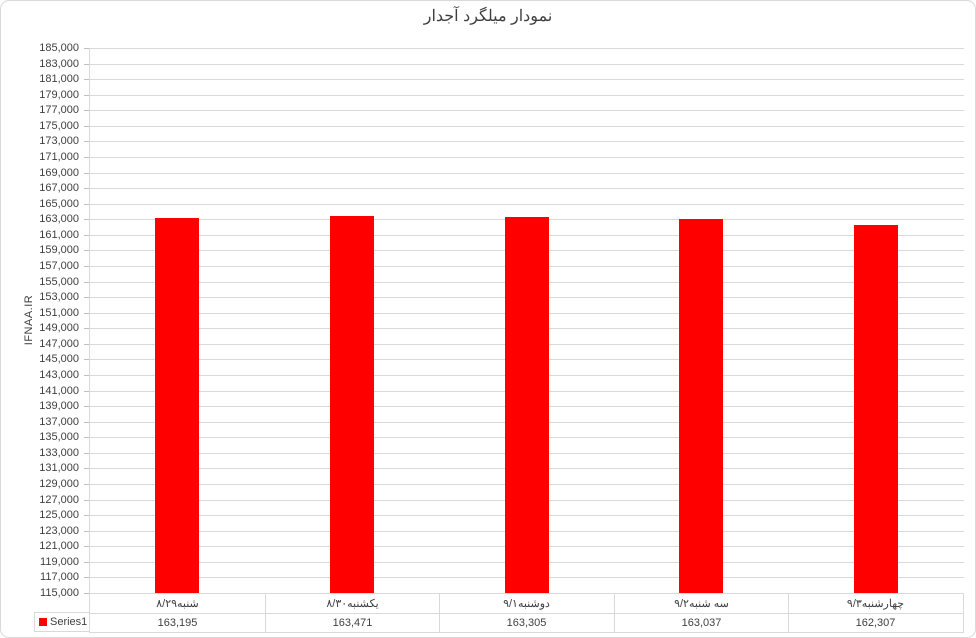  I want to click on y-tick-label: 133,000, so click(59, 453).